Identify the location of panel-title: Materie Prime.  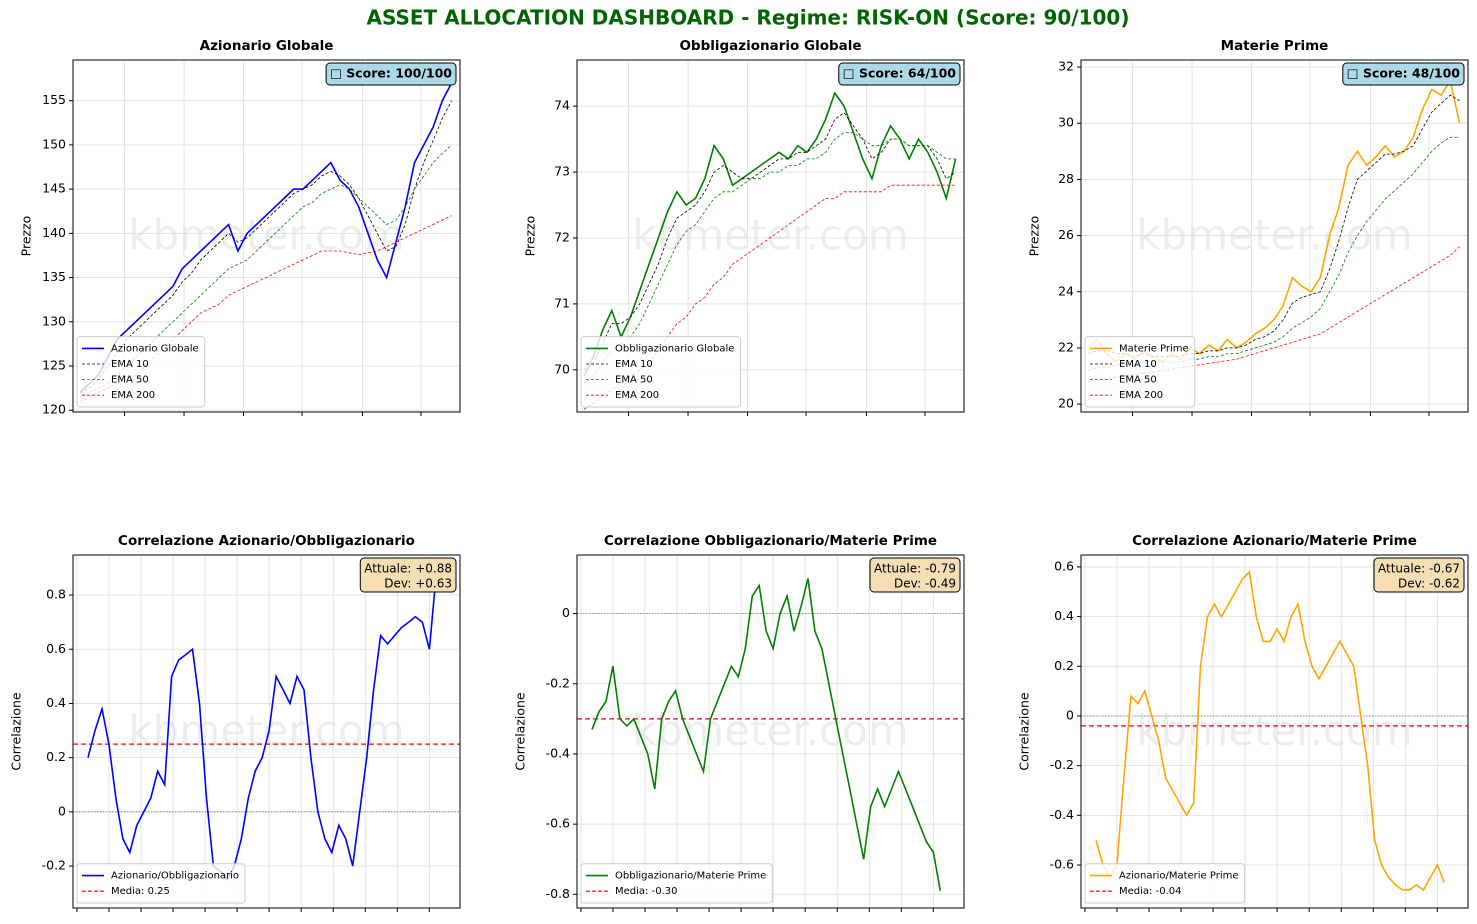
(1275, 46).